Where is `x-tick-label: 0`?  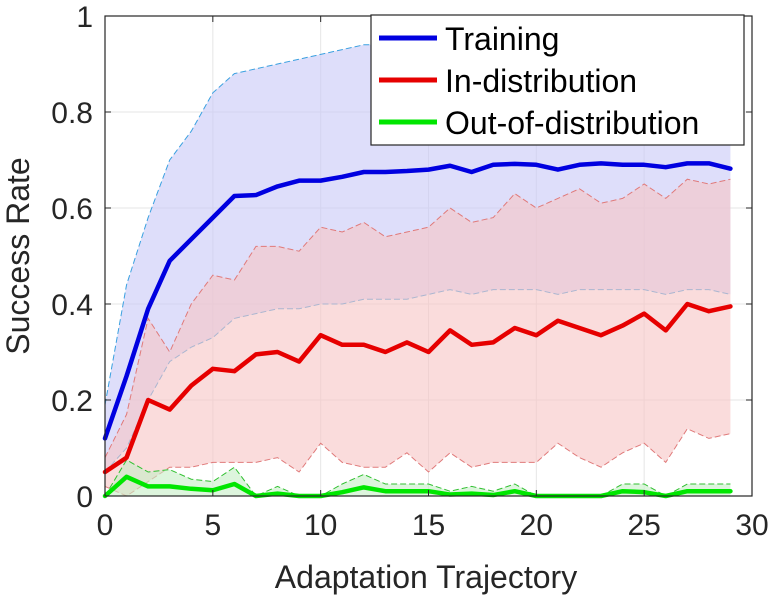
x-tick-label: 0 is located at coordinates (105, 525).